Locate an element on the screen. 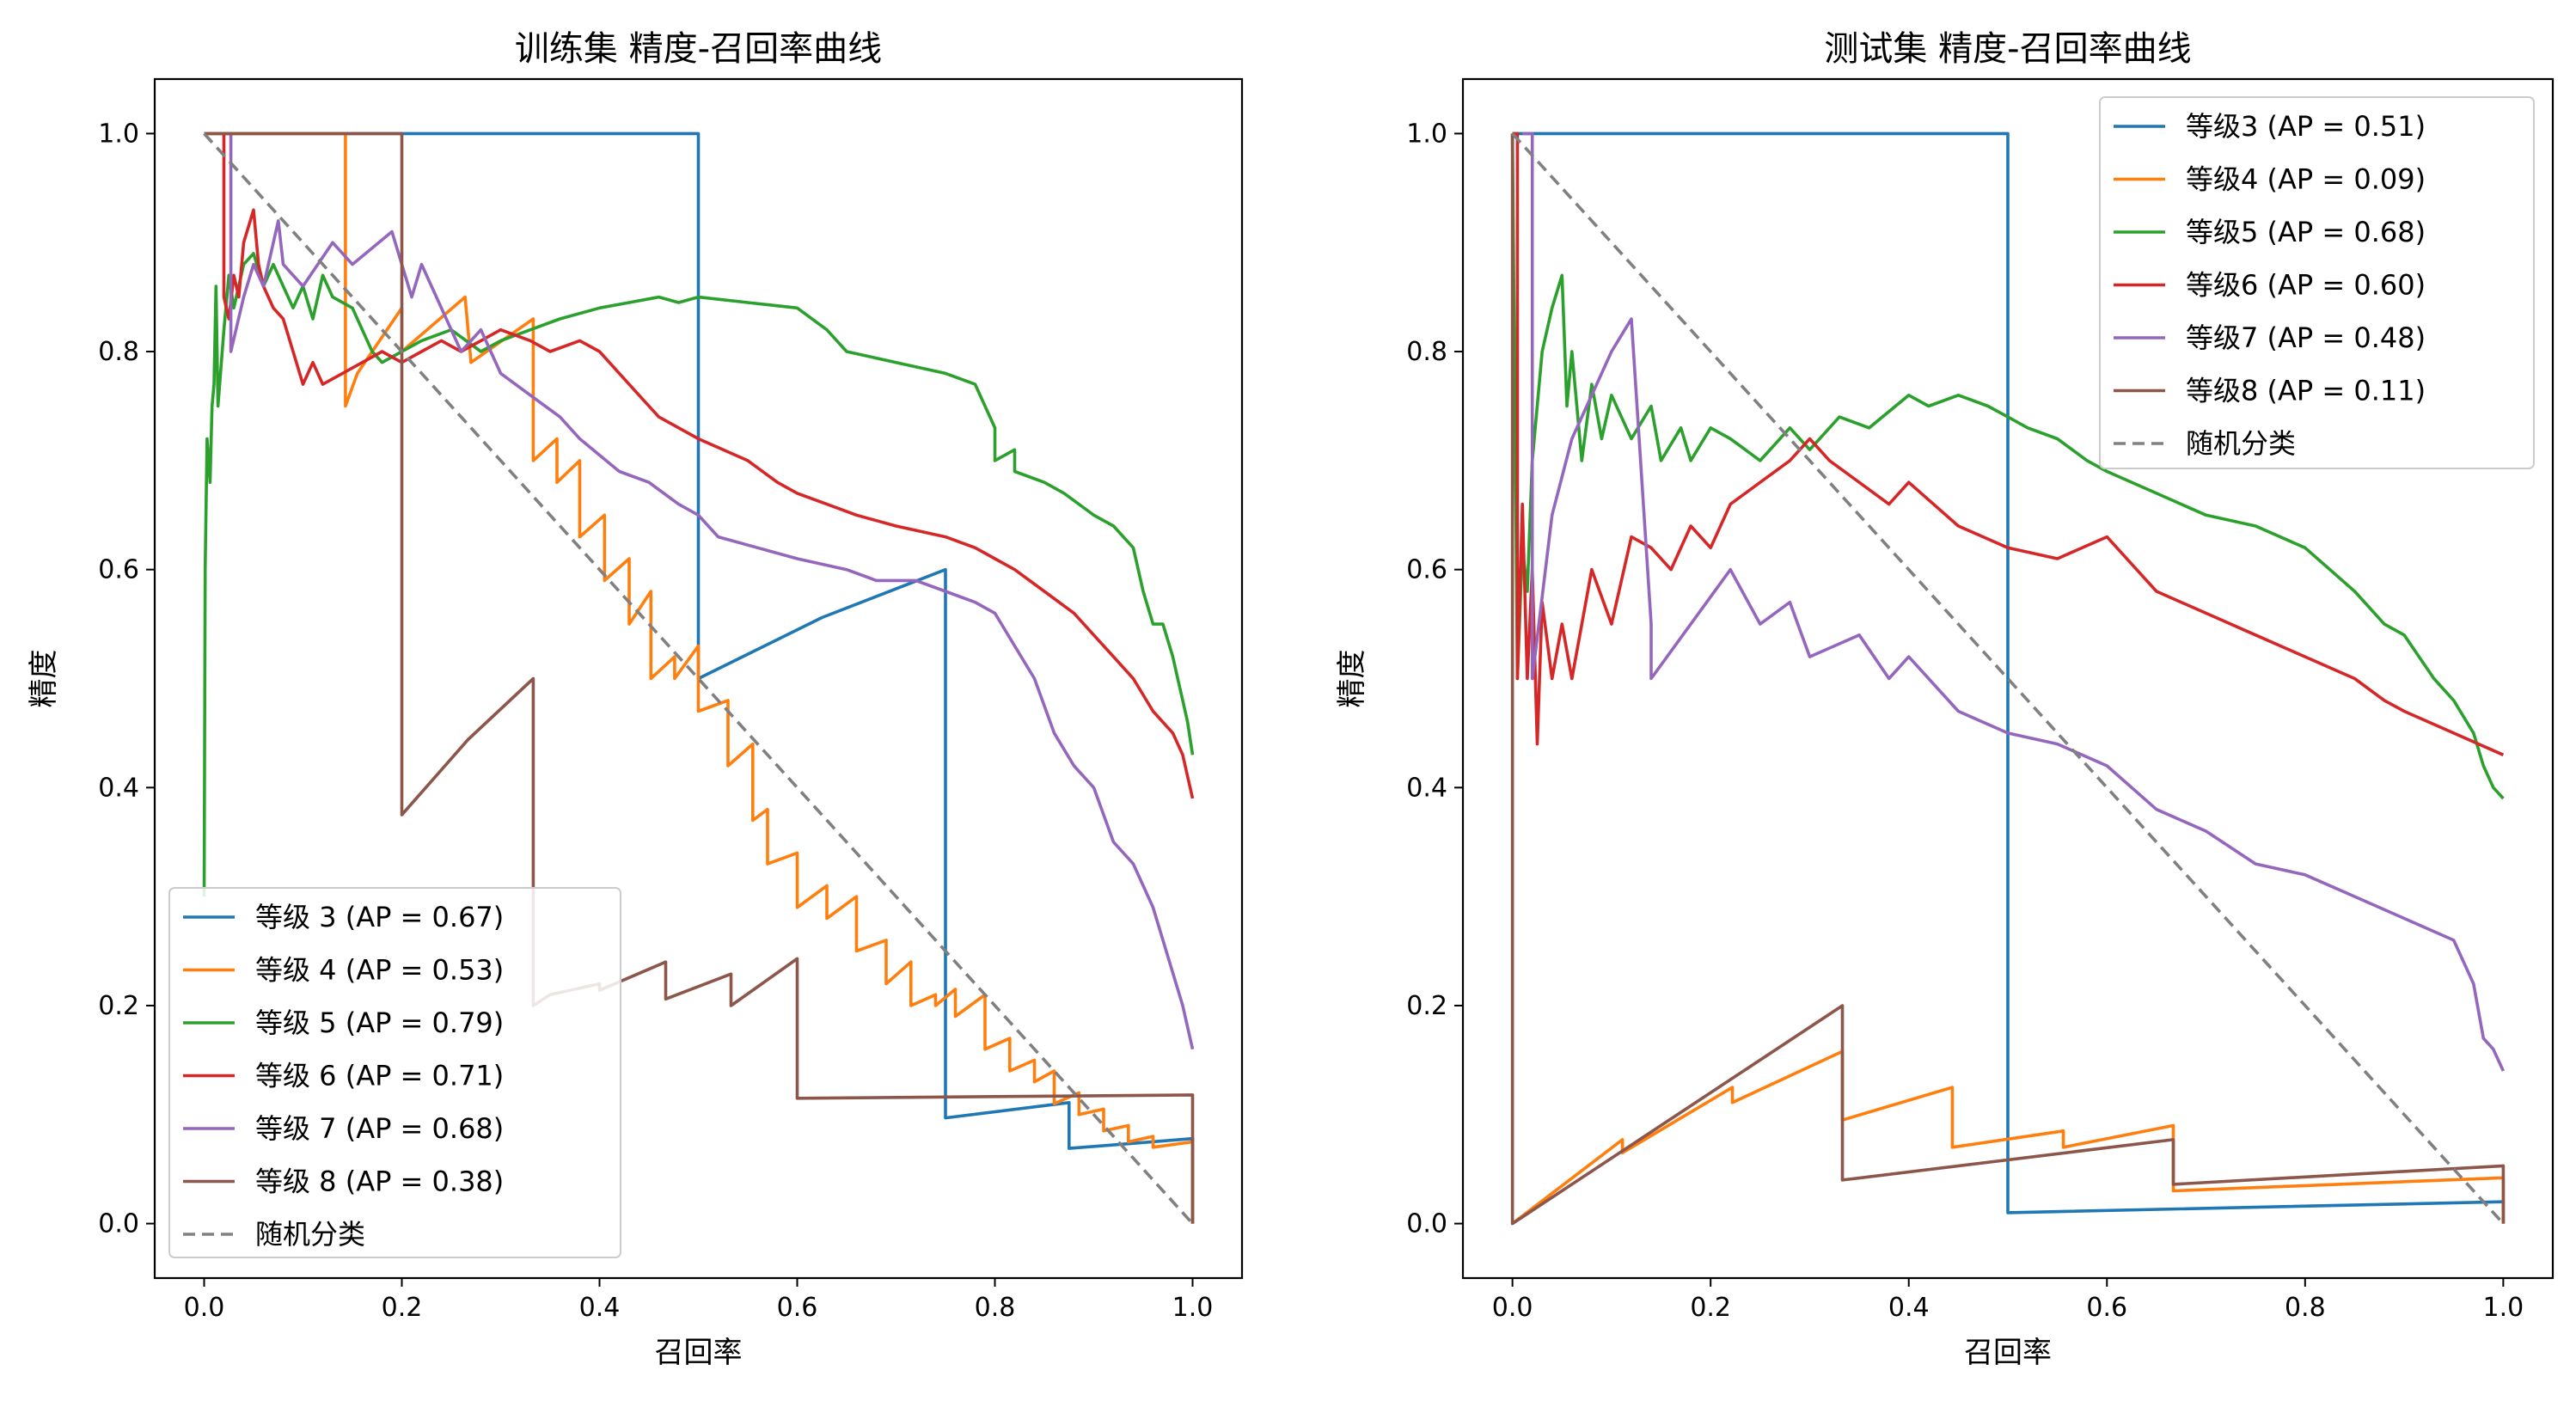  legend-entry-label: 等级 4 (AP = 0.53) is located at coordinates (379, 971).